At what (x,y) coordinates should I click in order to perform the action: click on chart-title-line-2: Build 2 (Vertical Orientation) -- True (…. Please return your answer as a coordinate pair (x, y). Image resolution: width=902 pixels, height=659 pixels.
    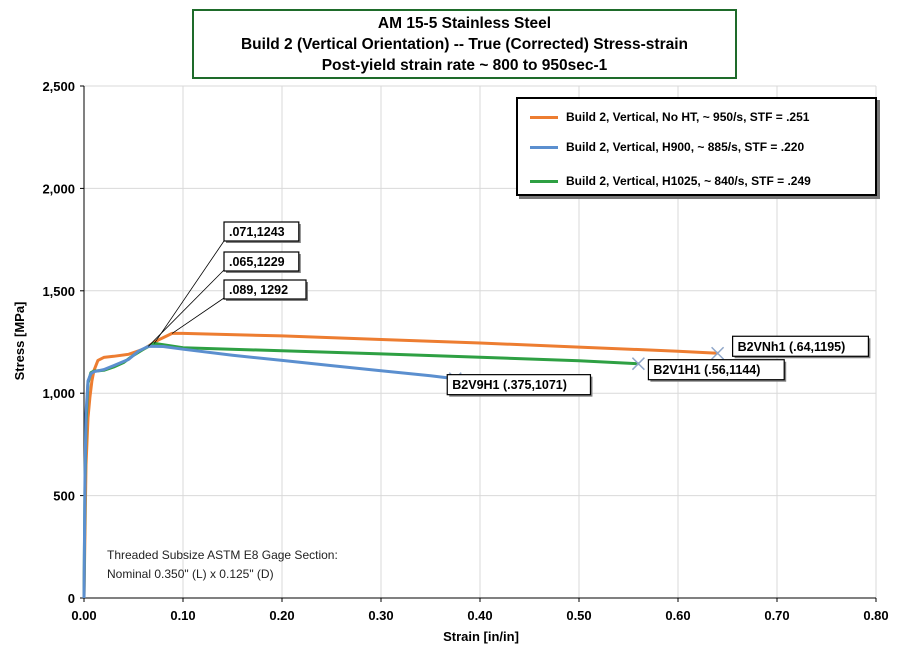
    Looking at the image, I should click on (464, 44).